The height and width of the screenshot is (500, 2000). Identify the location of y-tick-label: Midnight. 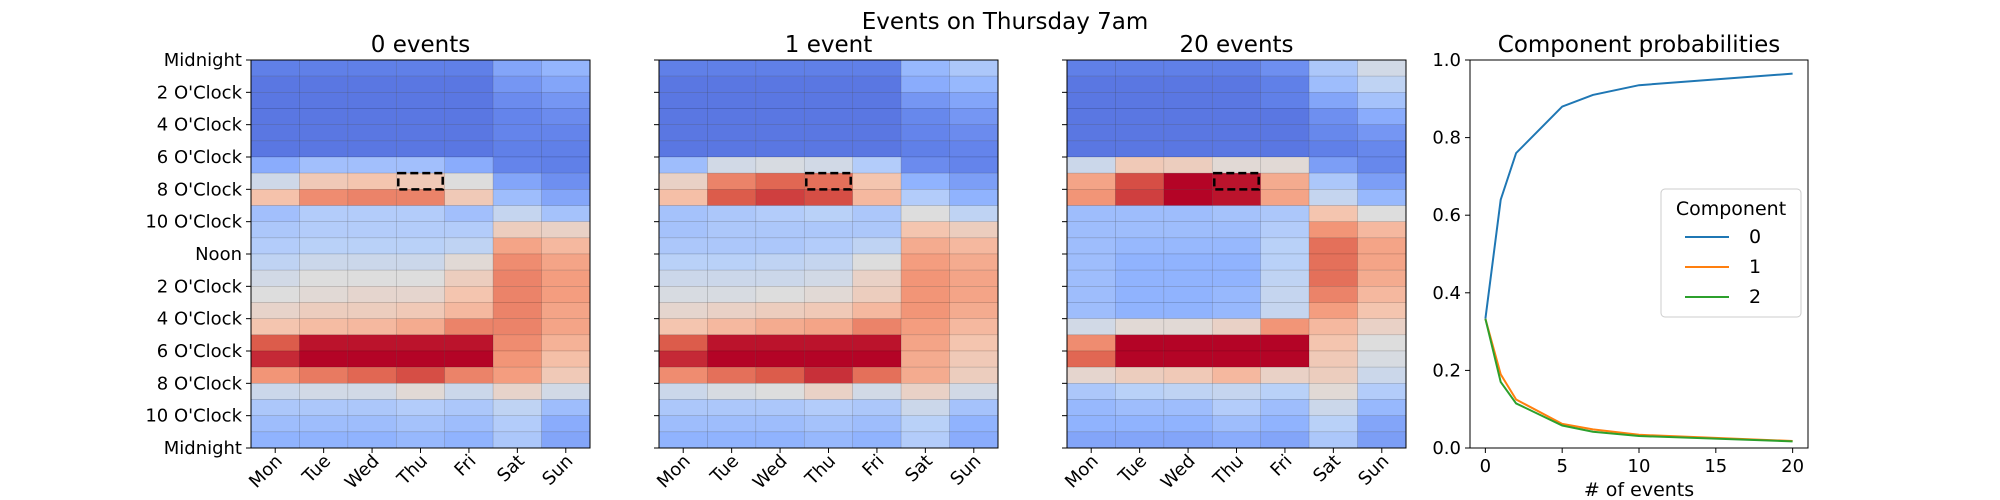
(203, 448).